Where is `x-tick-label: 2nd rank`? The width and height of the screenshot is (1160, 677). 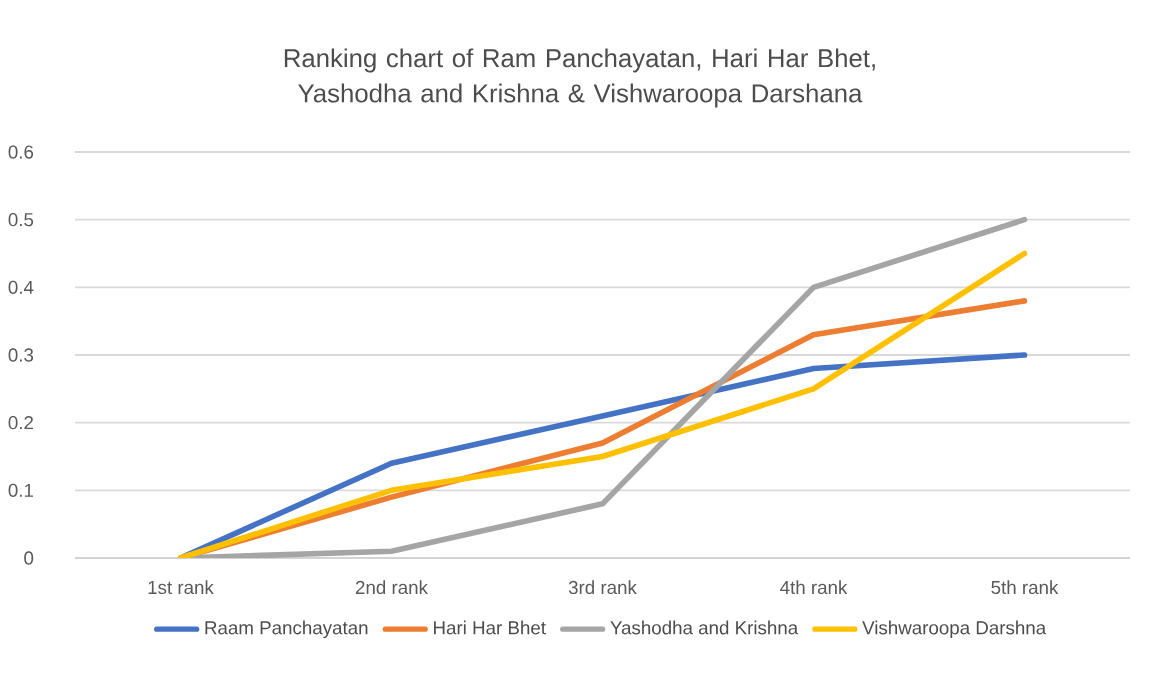 x-tick-label: 2nd rank is located at coordinates (391, 587).